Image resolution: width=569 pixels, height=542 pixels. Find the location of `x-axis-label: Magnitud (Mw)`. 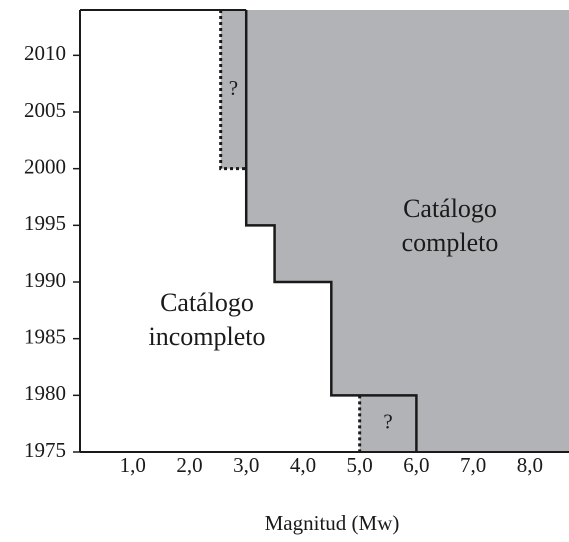

x-axis-label: Magnitud (Mw) is located at coordinates (332, 523).